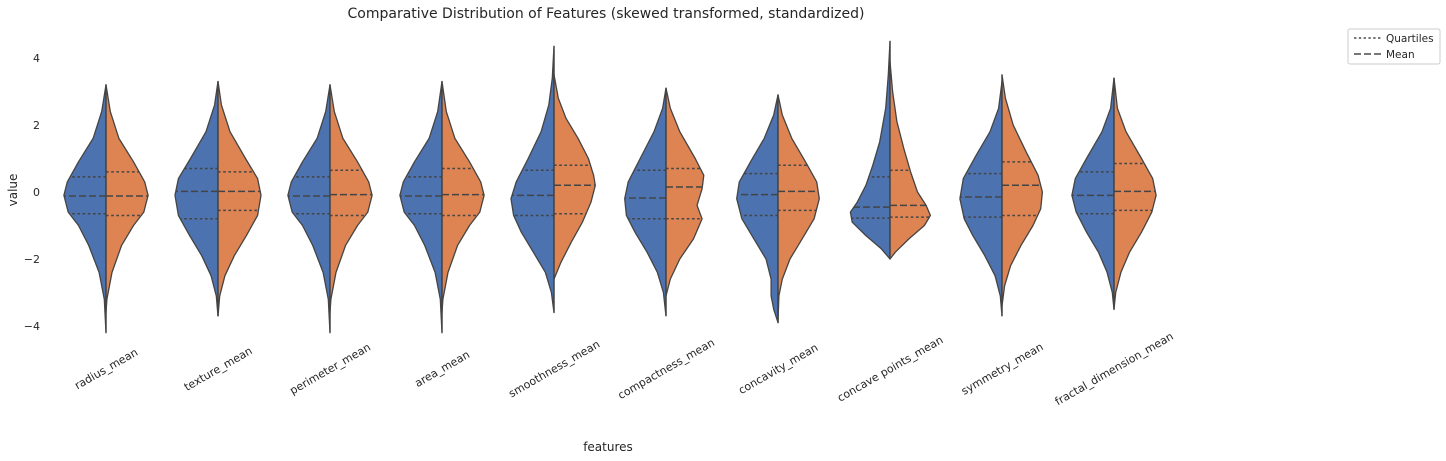  I want to click on y-tick-label: −4, so click(32, 326).